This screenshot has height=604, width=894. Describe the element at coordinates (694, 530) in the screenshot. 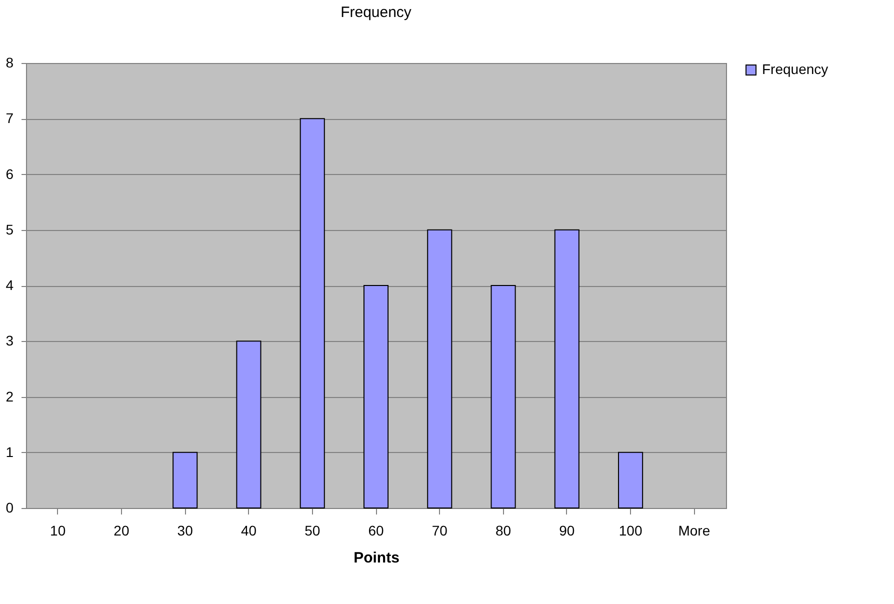

I see `x-tick-label: More` at that location.